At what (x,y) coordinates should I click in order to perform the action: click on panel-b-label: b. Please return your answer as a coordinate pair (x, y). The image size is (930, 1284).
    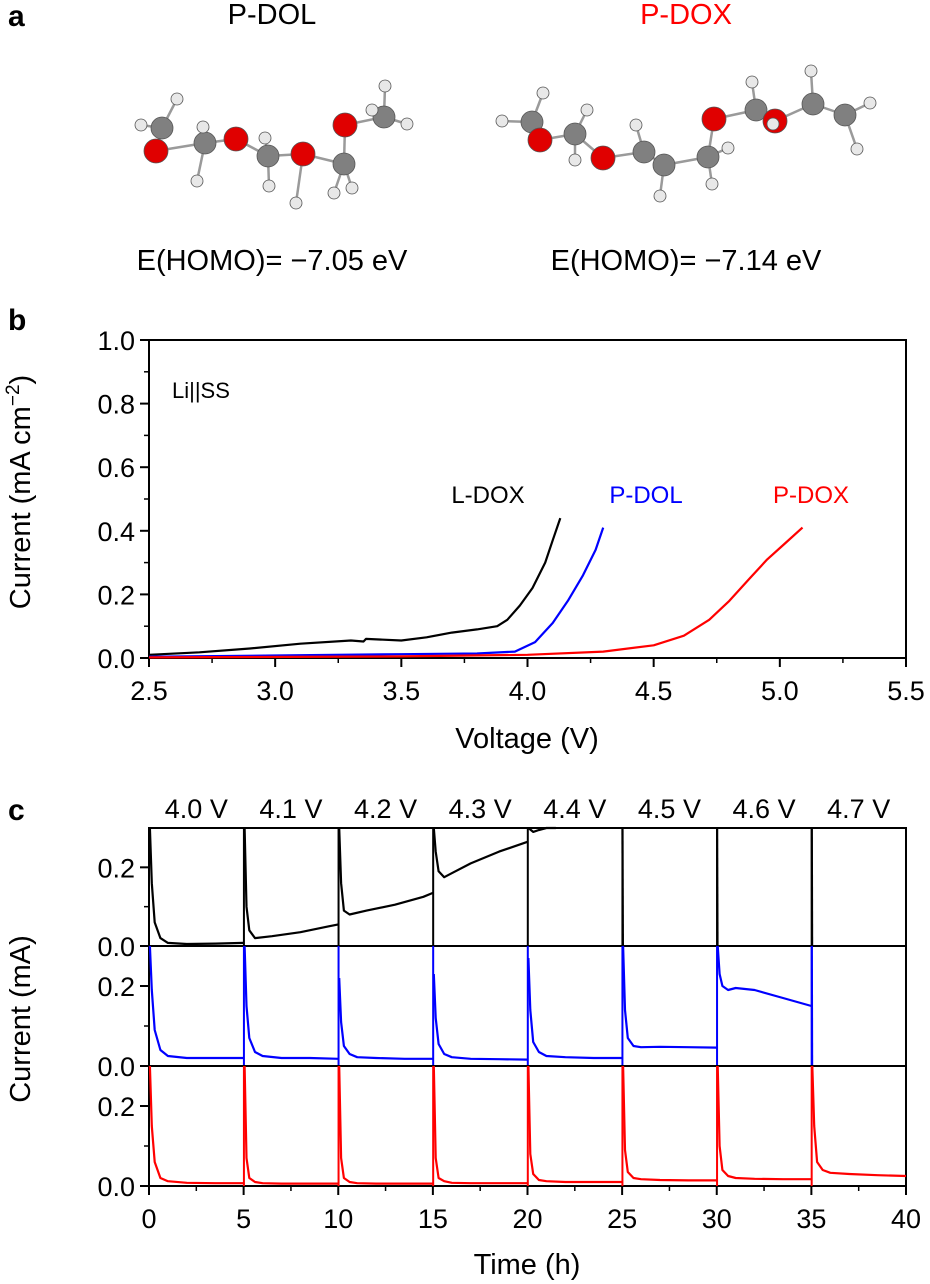
    Looking at the image, I should click on (17, 320).